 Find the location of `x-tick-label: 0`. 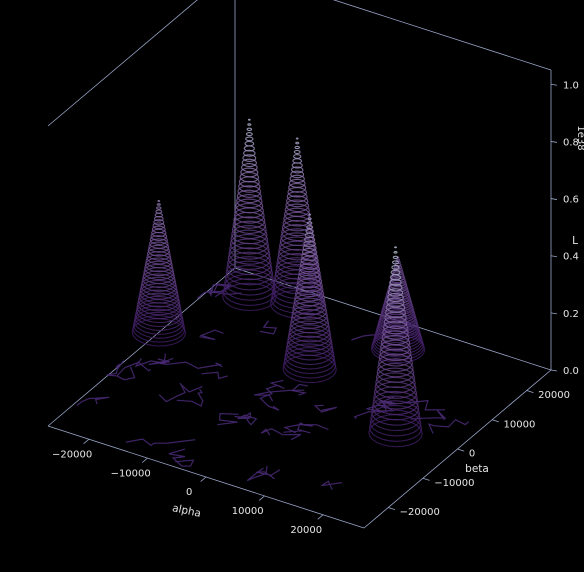

x-tick-label: 0 is located at coordinates (189, 492).